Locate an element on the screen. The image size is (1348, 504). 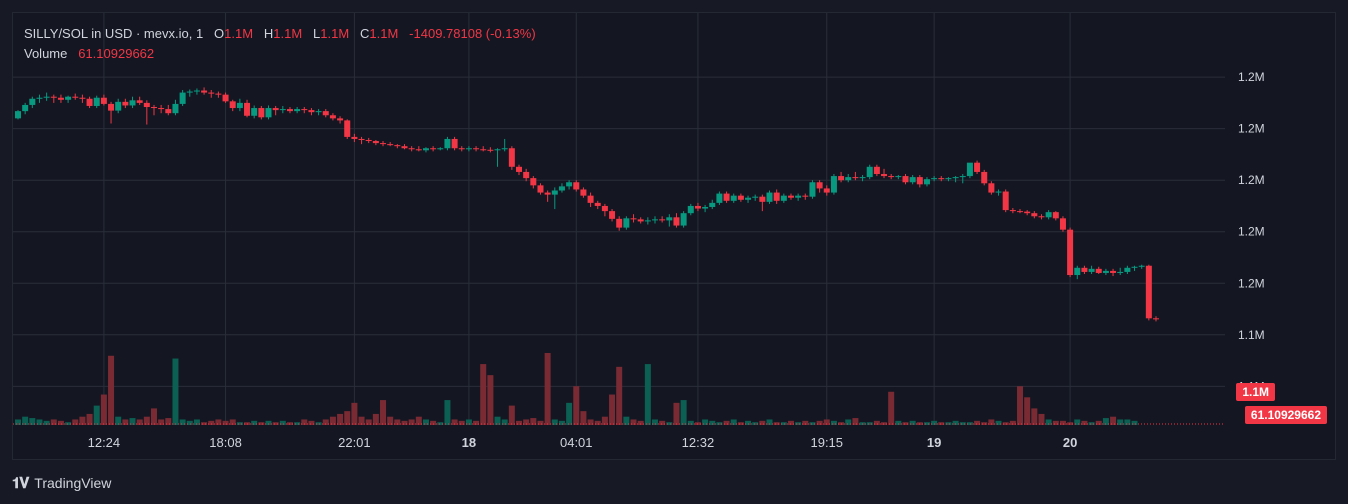
volume-bars is located at coordinates (576, 389).